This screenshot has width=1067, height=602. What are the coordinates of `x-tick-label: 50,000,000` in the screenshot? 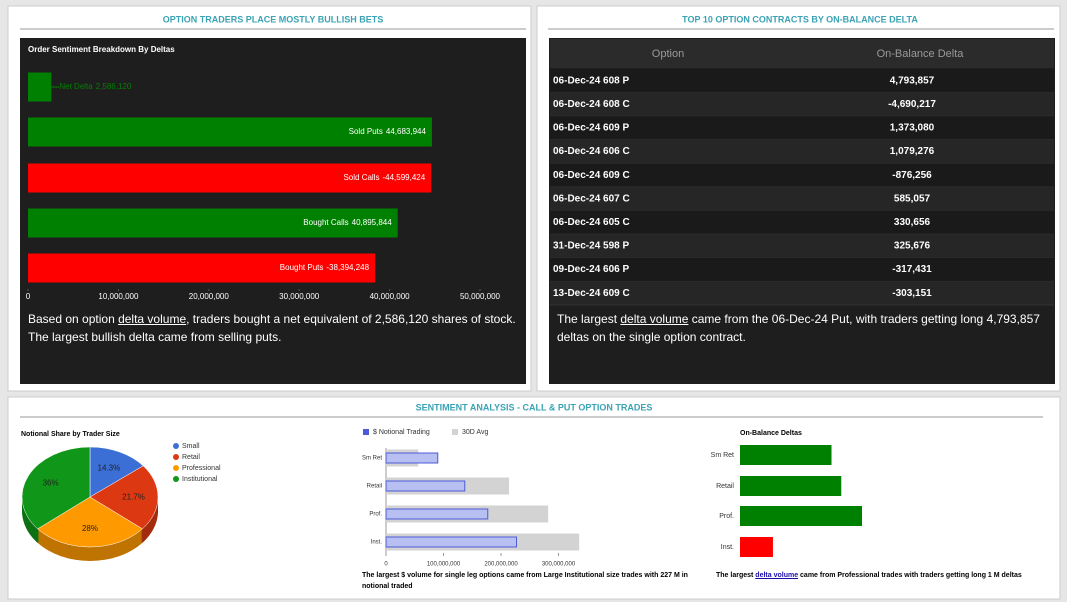 It's located at (480, 296).